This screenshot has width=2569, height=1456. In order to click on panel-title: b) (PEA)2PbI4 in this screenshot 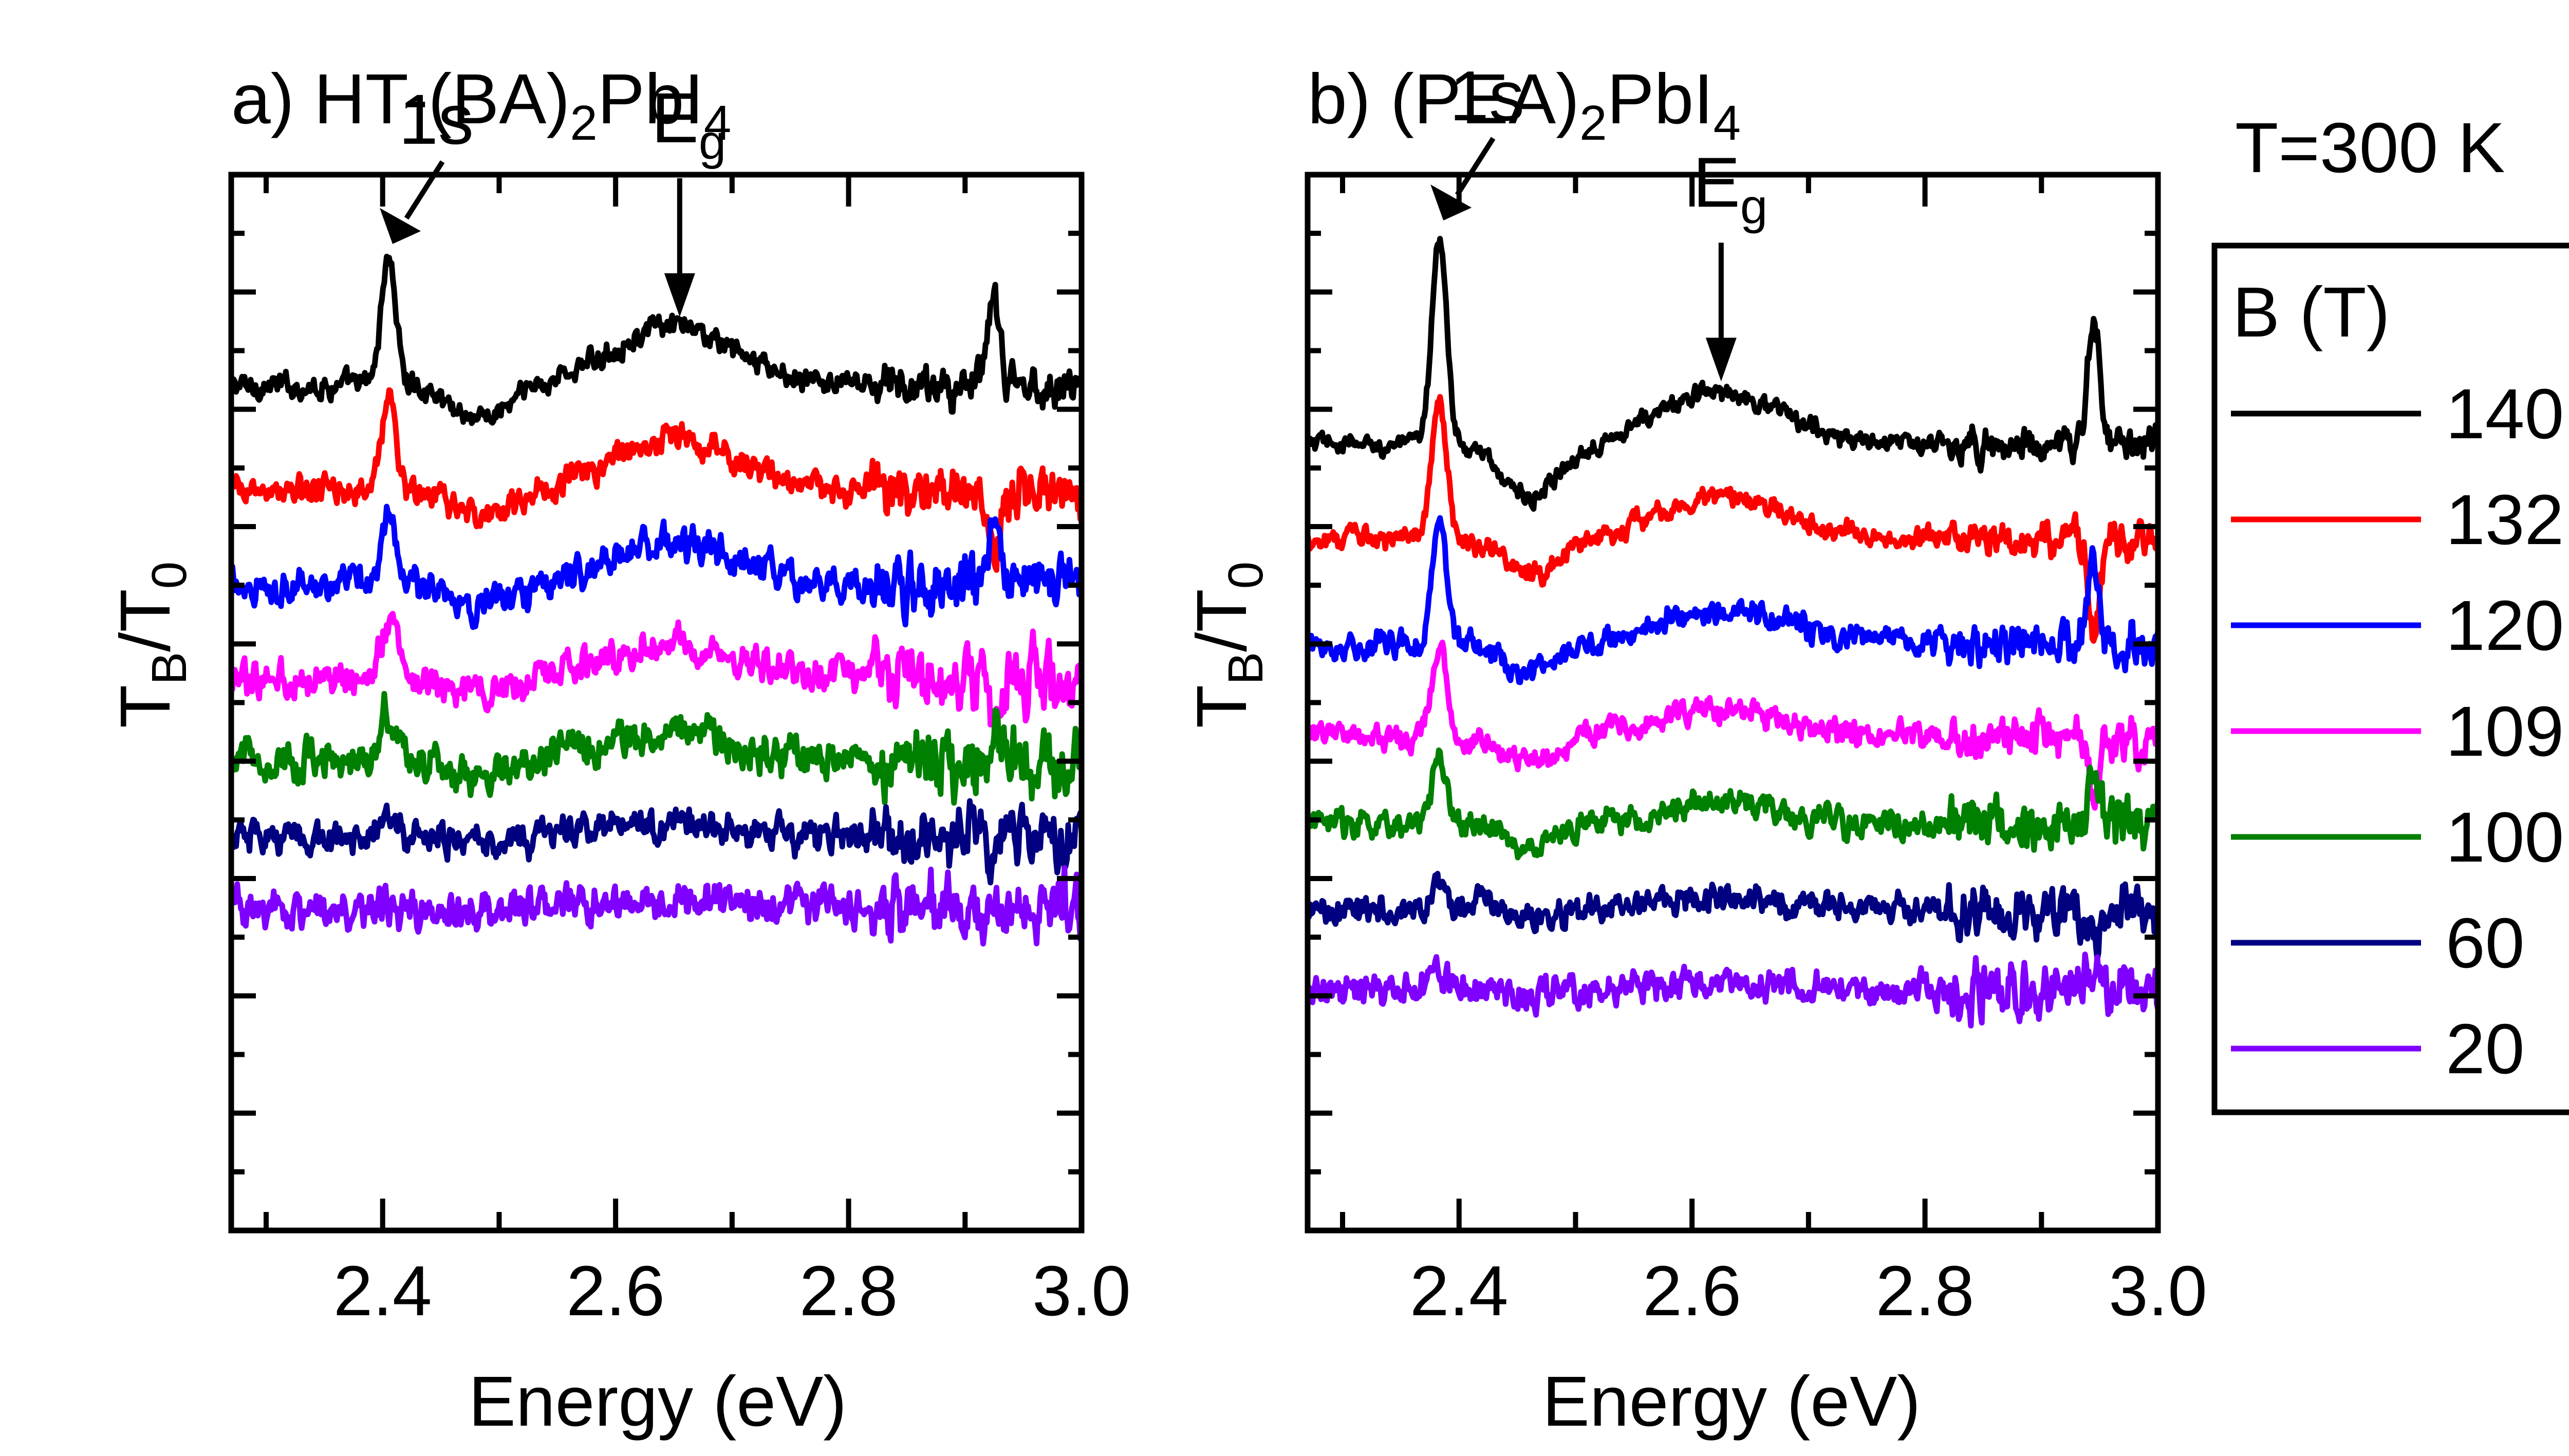, I will do `click(1524, 105)`.